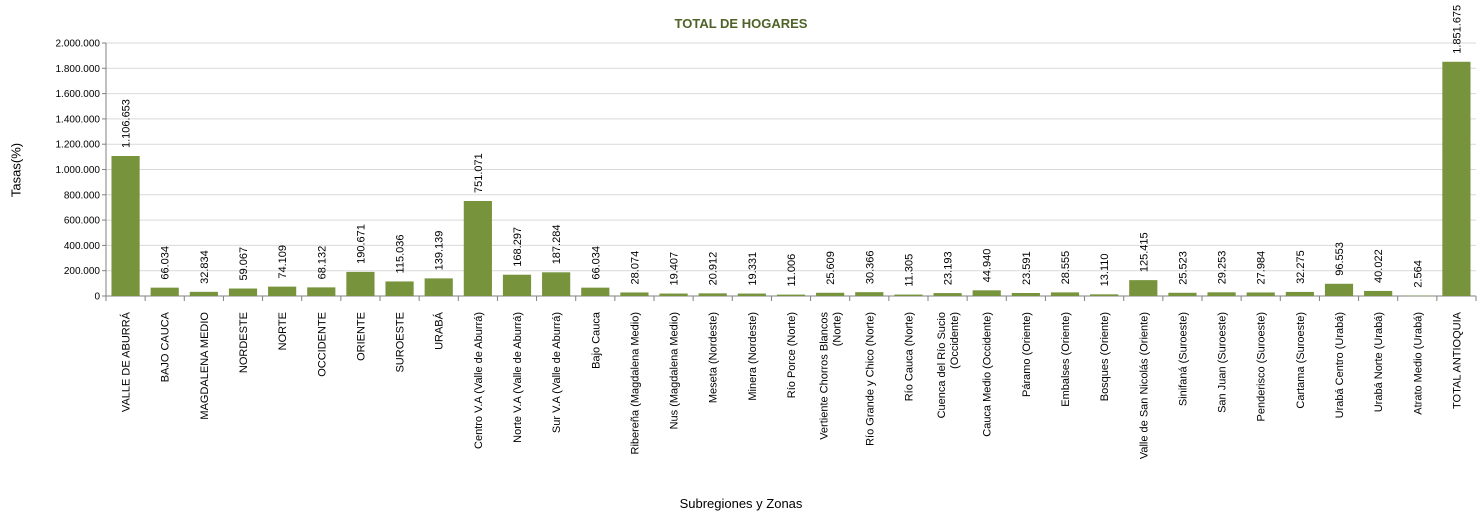 Image resolution: width=1482 pixels, height=516 pixels. Describe the element at coordinates (988, 266) in the screenshot. I see `data-label: 44.940` at that location.